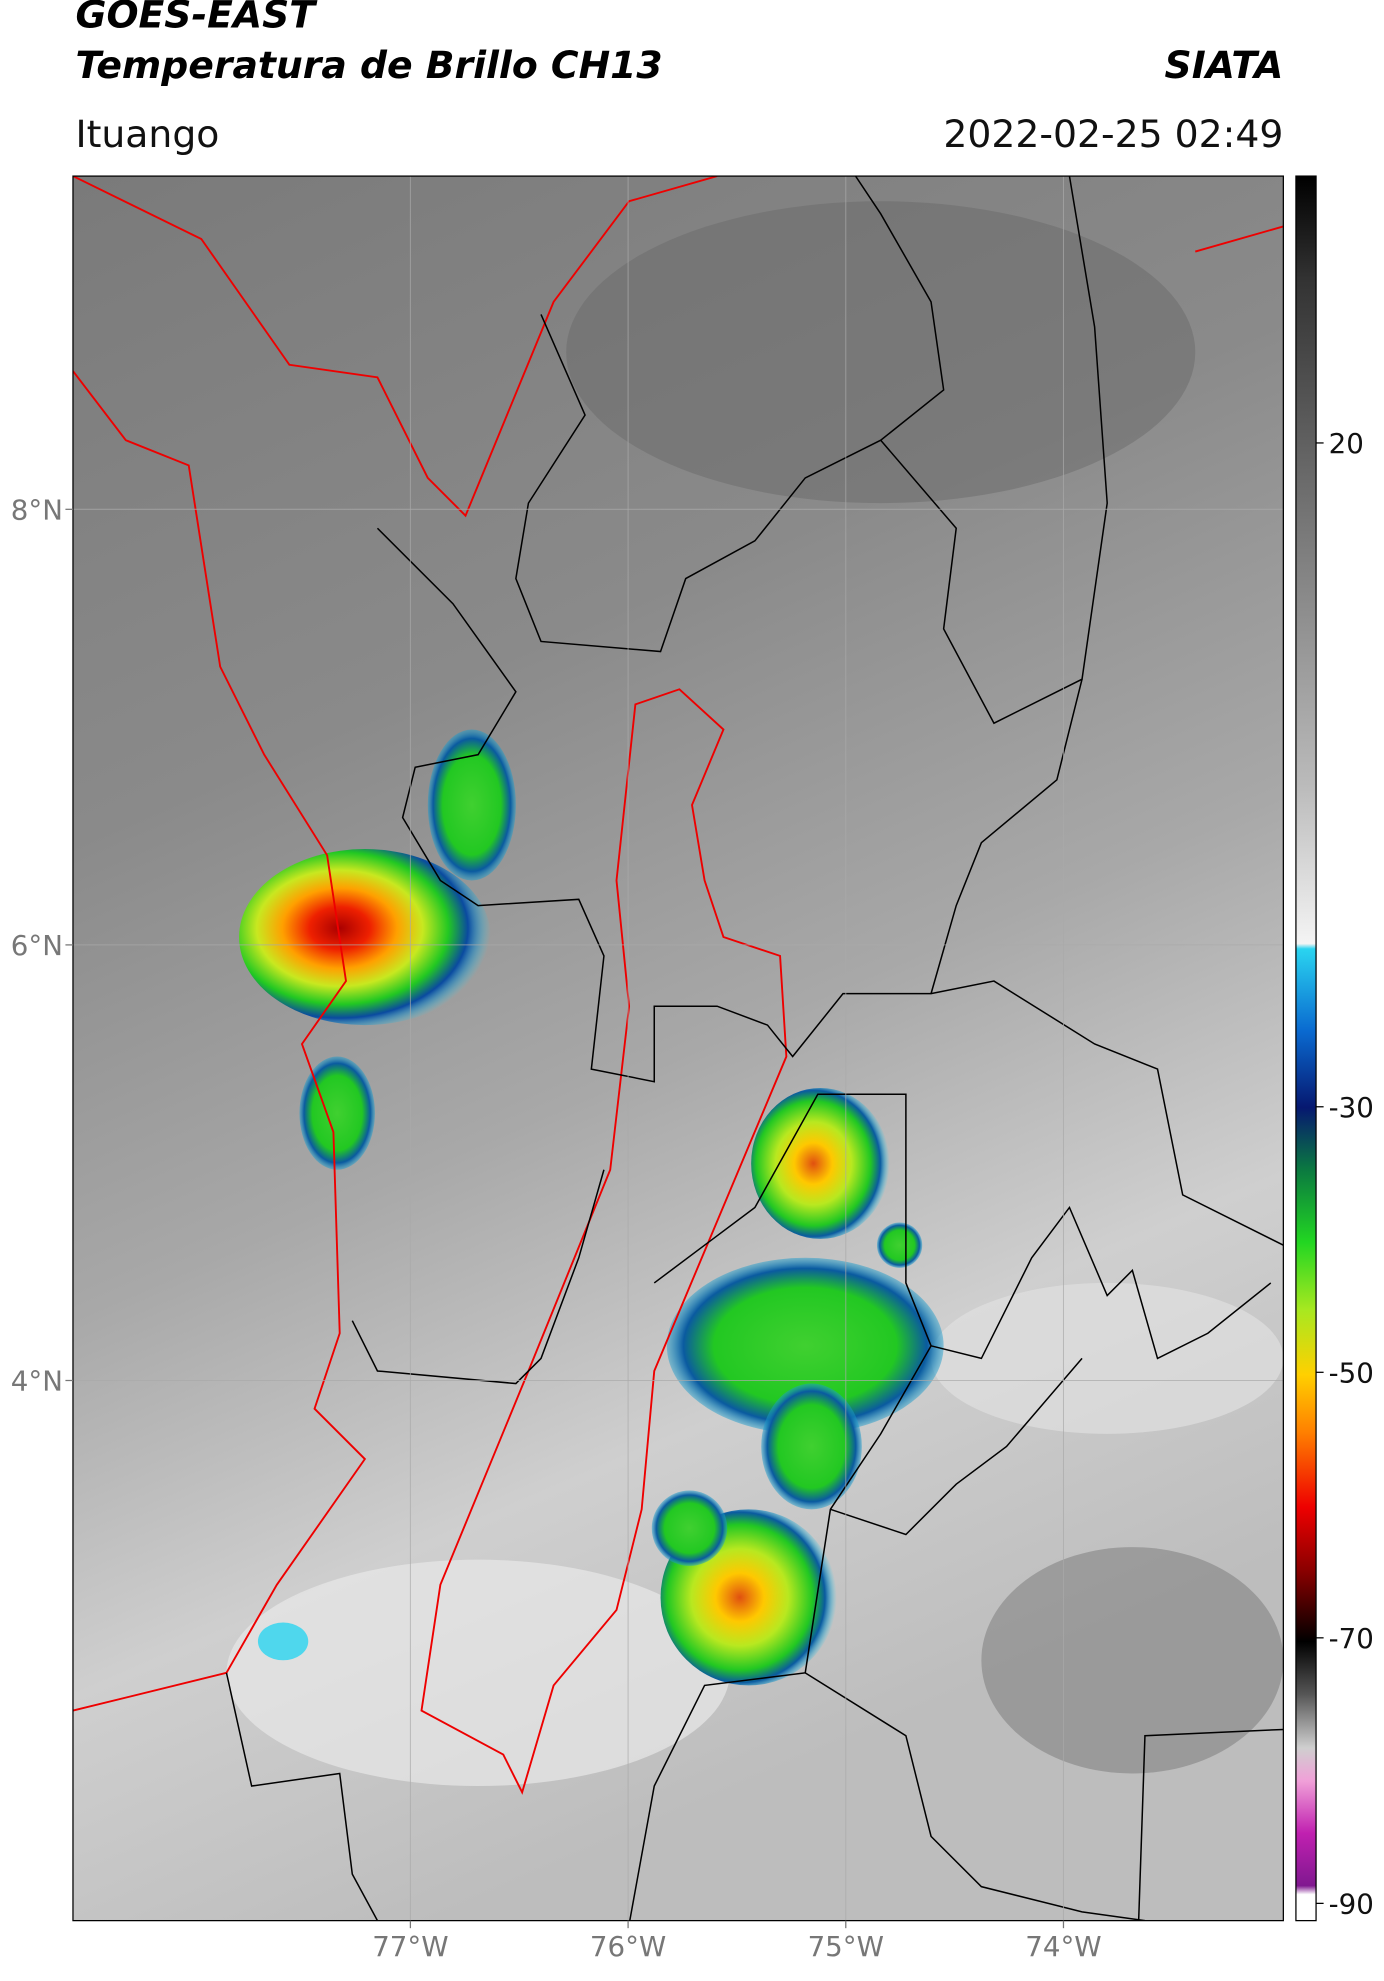  Describe the element at coordinates (1306, 1048) in the screenshot. I see `colorbar` at that location.